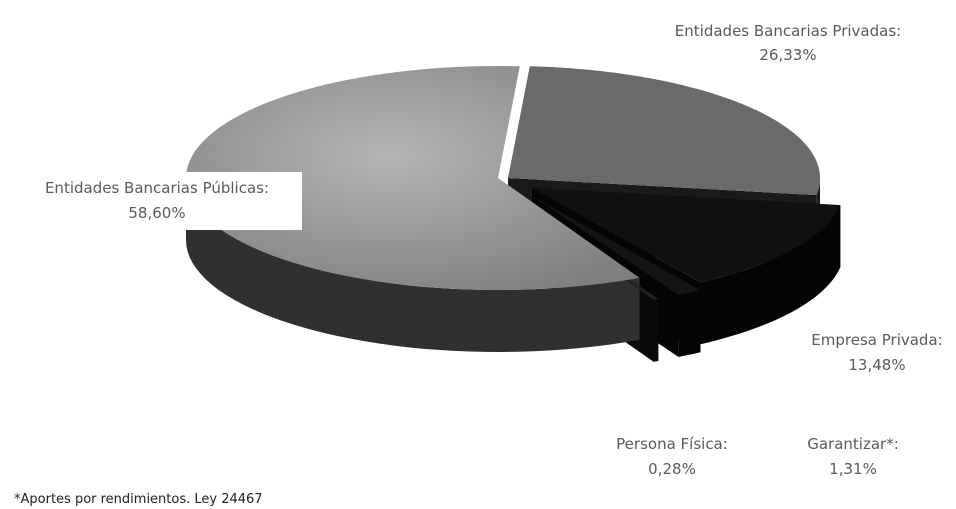 The image size is (956, 509). I want to click on chart-footnote: *Aportes por rendimientos. Ley 24467, so click(138, 499).